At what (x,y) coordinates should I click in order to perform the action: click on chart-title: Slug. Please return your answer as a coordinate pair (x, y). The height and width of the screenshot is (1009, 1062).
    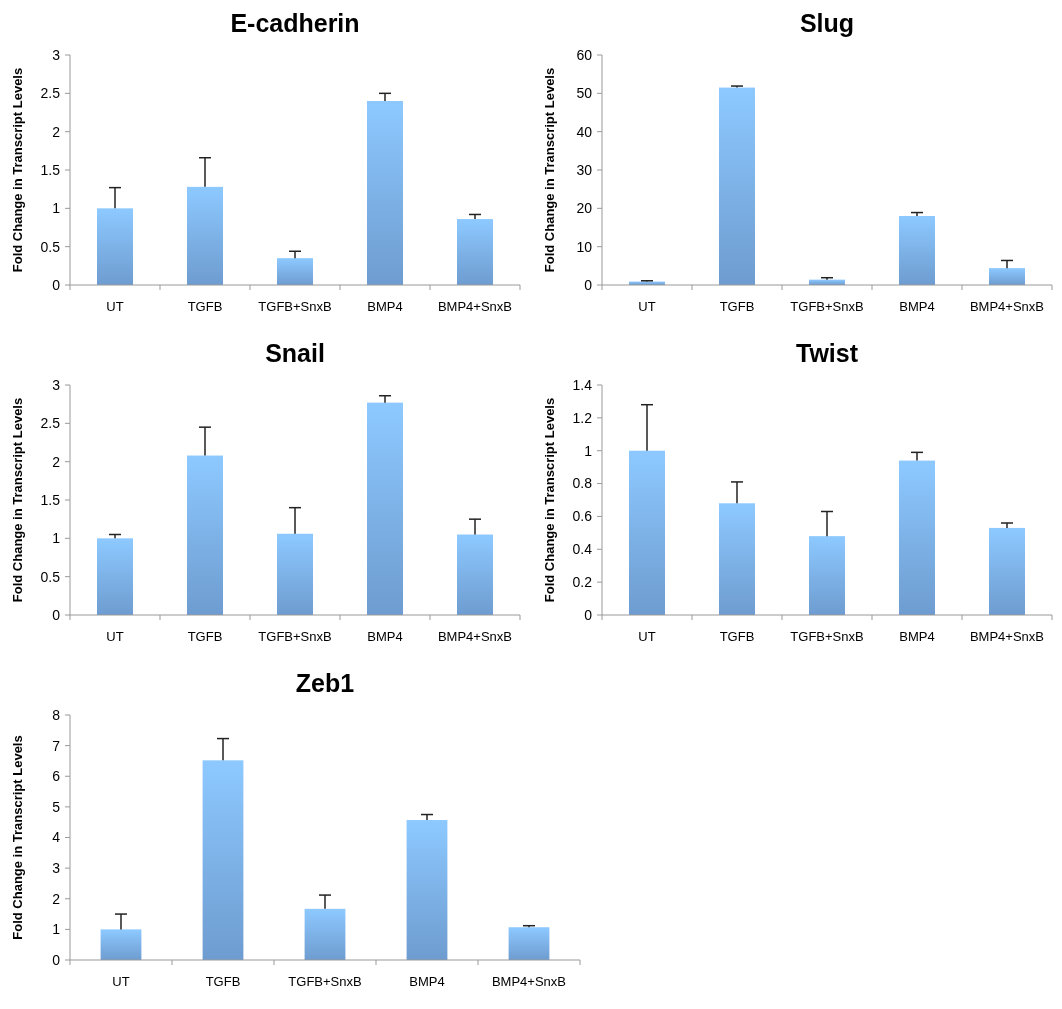
    Looking at the image, I should click on (827, 23).